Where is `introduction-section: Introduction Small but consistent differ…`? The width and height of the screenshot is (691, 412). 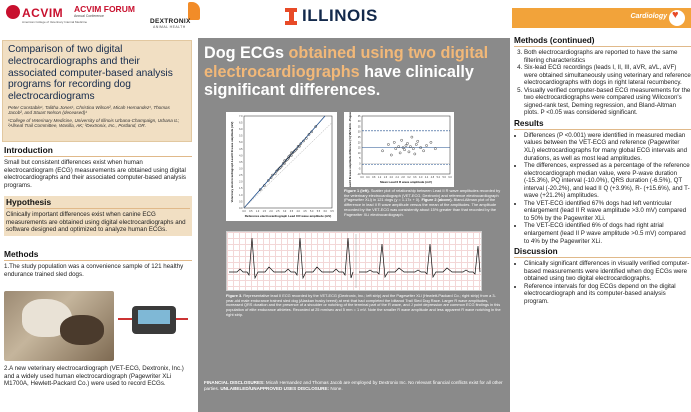
introduction-section: Introduction Small but consistent differ… is located at coordinates (98, 167).